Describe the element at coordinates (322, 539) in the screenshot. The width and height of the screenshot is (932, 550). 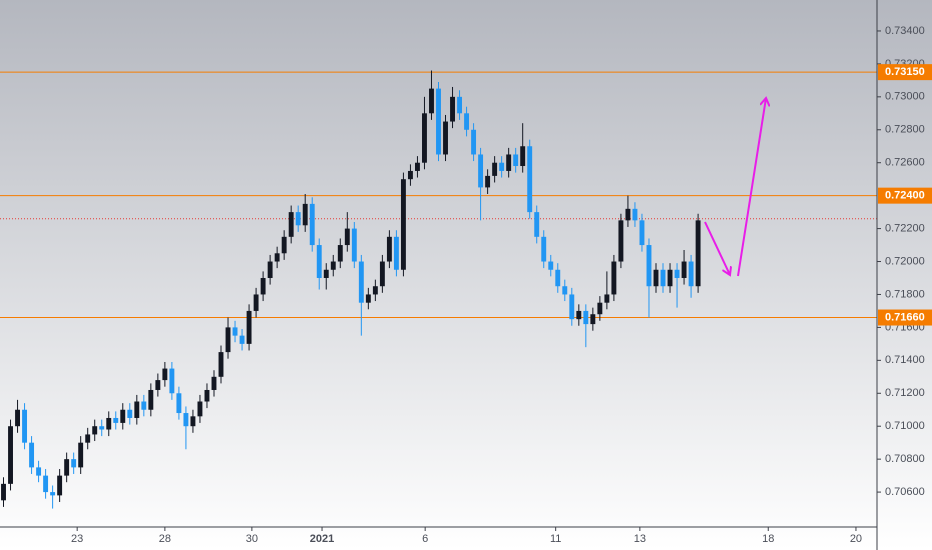
I see `x-tick-label: 2021` at that location.